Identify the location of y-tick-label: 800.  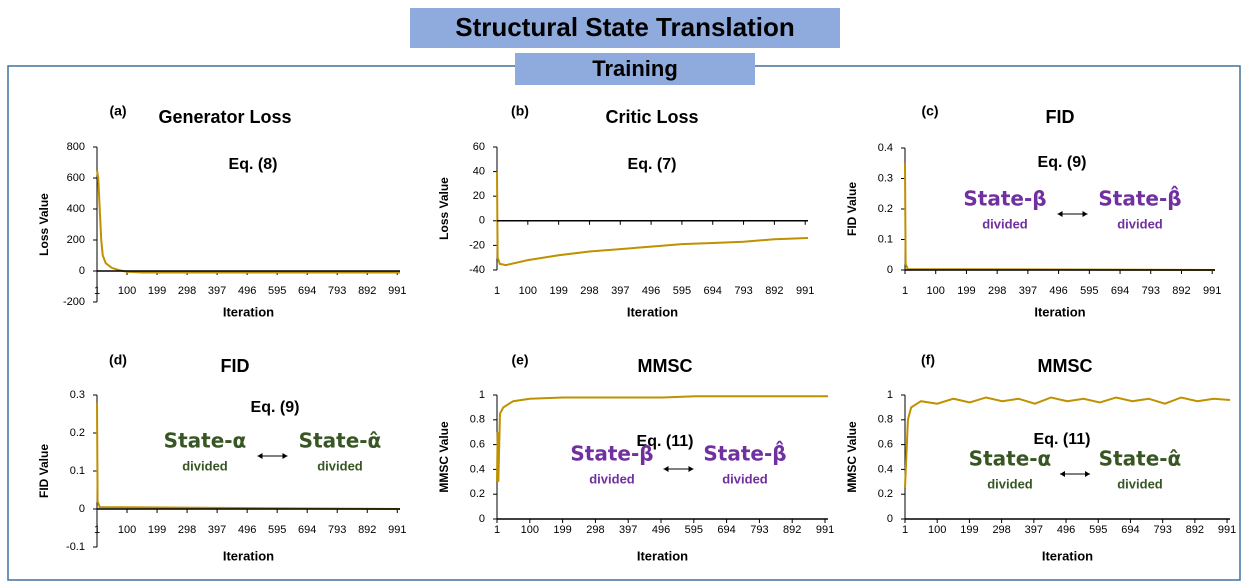
(76, 147).